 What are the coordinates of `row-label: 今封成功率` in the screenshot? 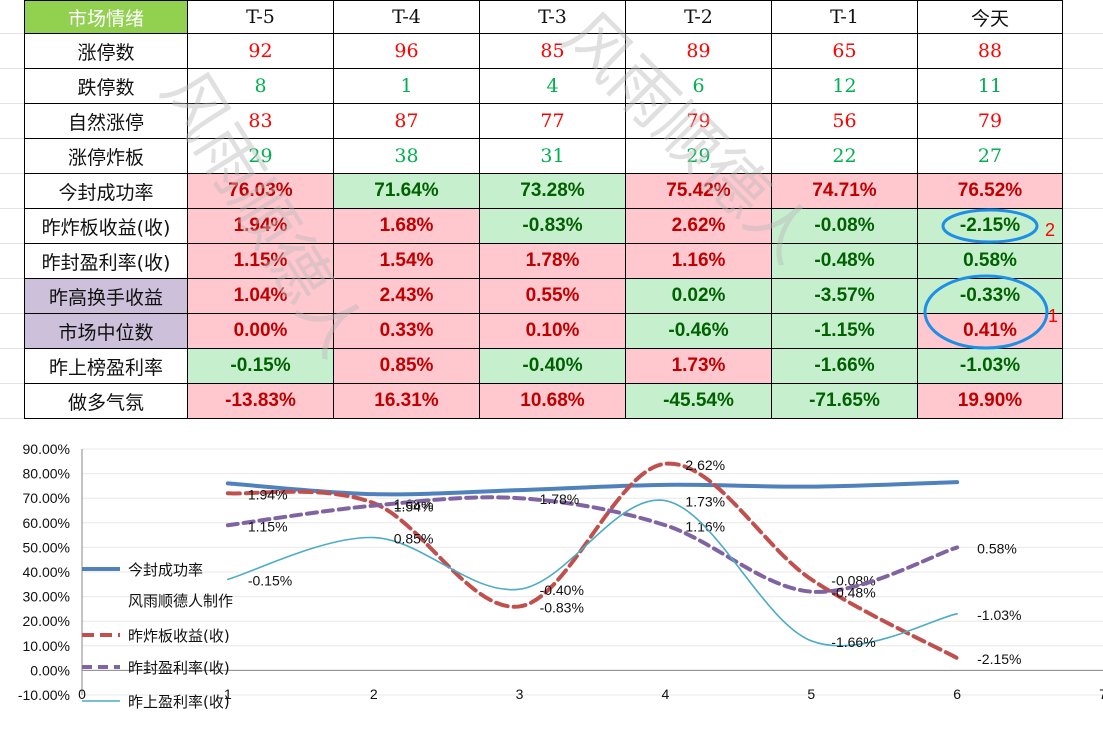 It's located at (106, 191).